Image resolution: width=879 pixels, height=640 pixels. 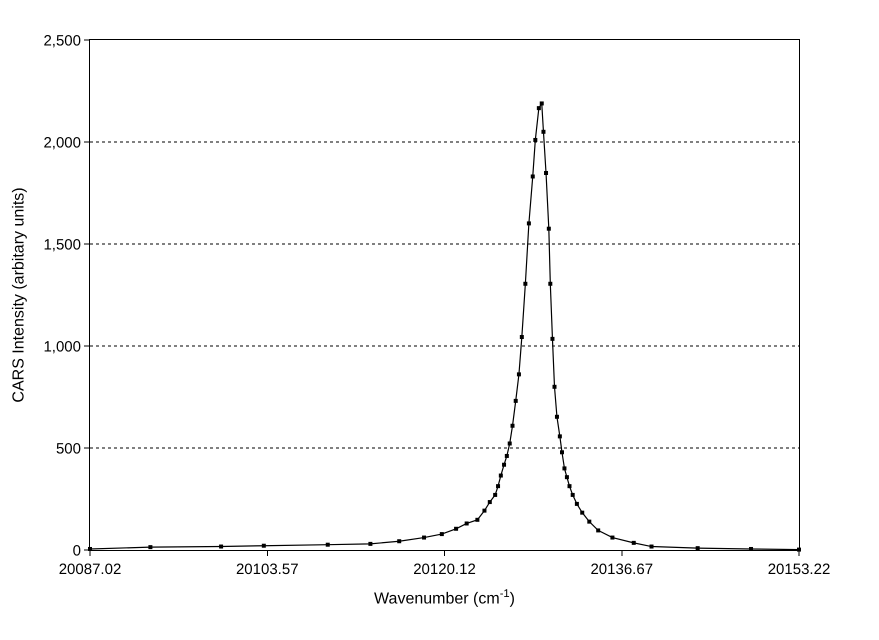 What do you see at coordinates (62, 41) in the screenshot?
I see `y-tick-label: 2,500` at bounding box center [62, 41].